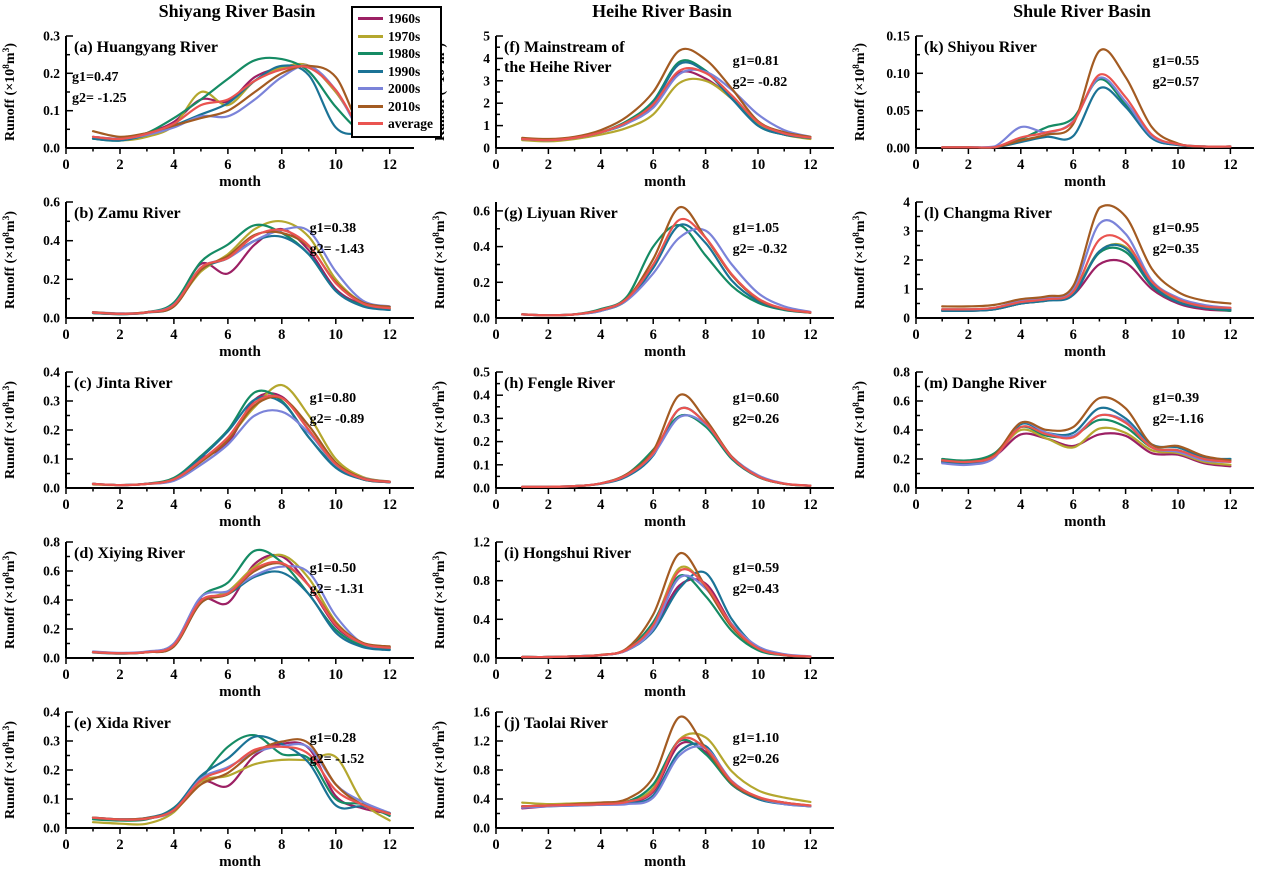 This screenshot has height=887, width=1270. What do you see at coordinates (333, 568) in the screenshot?
I see `g-annotation: g1=0.50` at bounding box center [333, 568].